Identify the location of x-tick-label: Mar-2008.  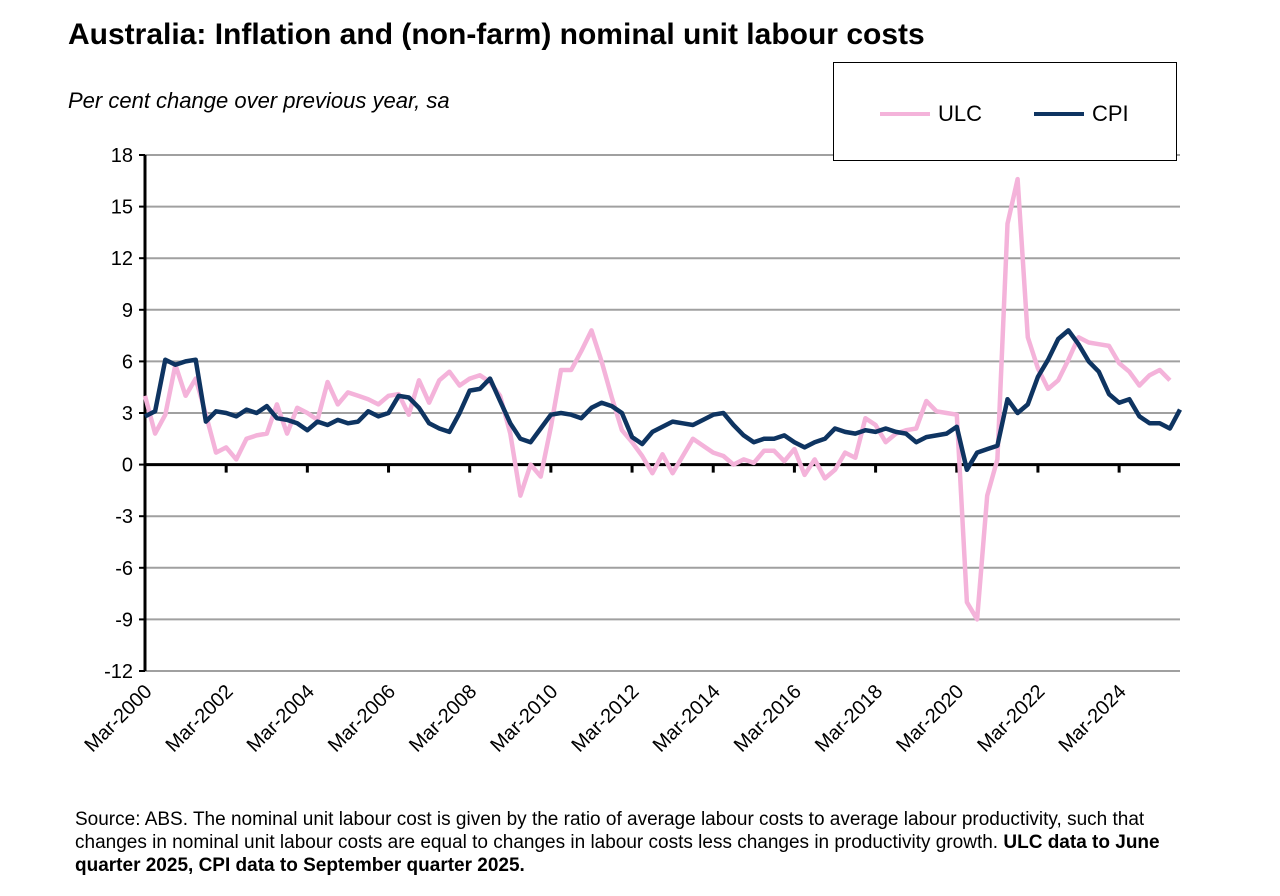
(443, 719).